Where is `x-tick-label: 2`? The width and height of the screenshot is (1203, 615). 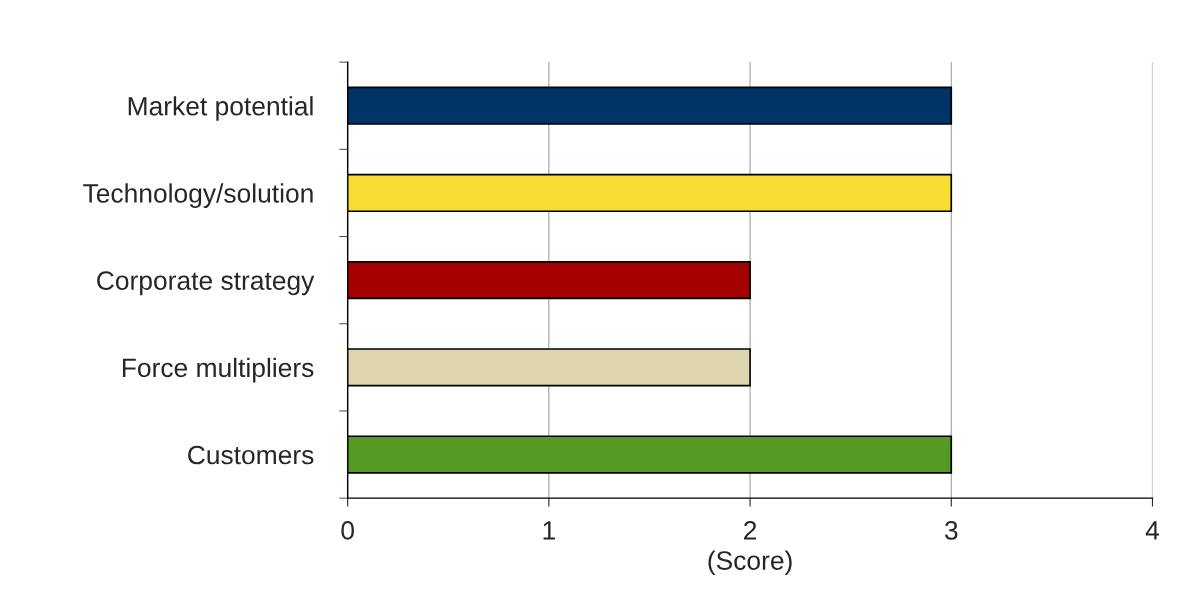 x-tick-label: 2 is located at coordinates (750, 530).